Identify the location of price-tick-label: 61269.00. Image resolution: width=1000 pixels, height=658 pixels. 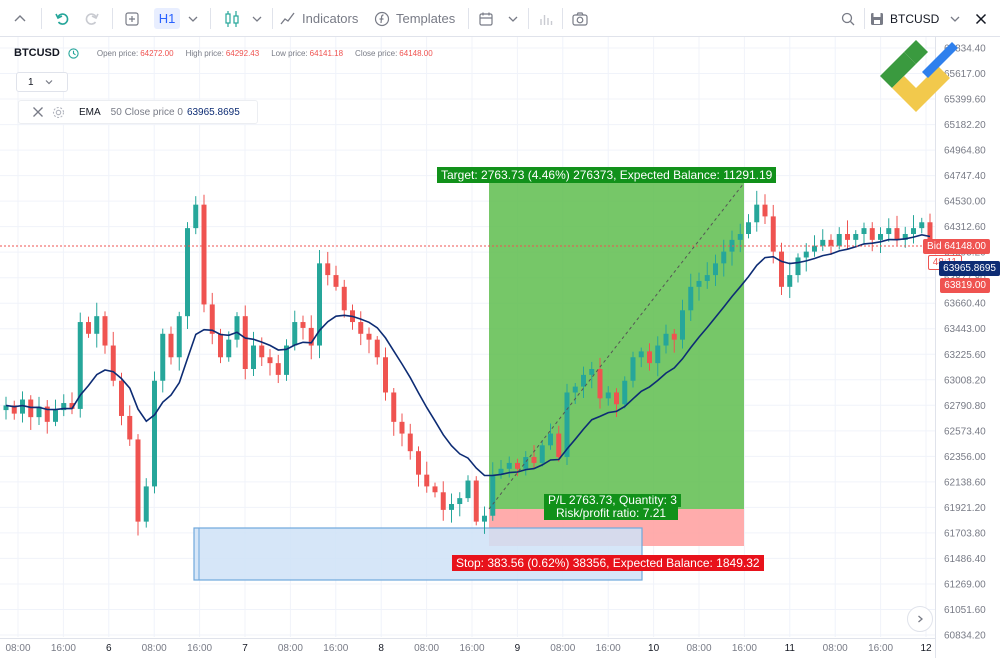
(965, 584).